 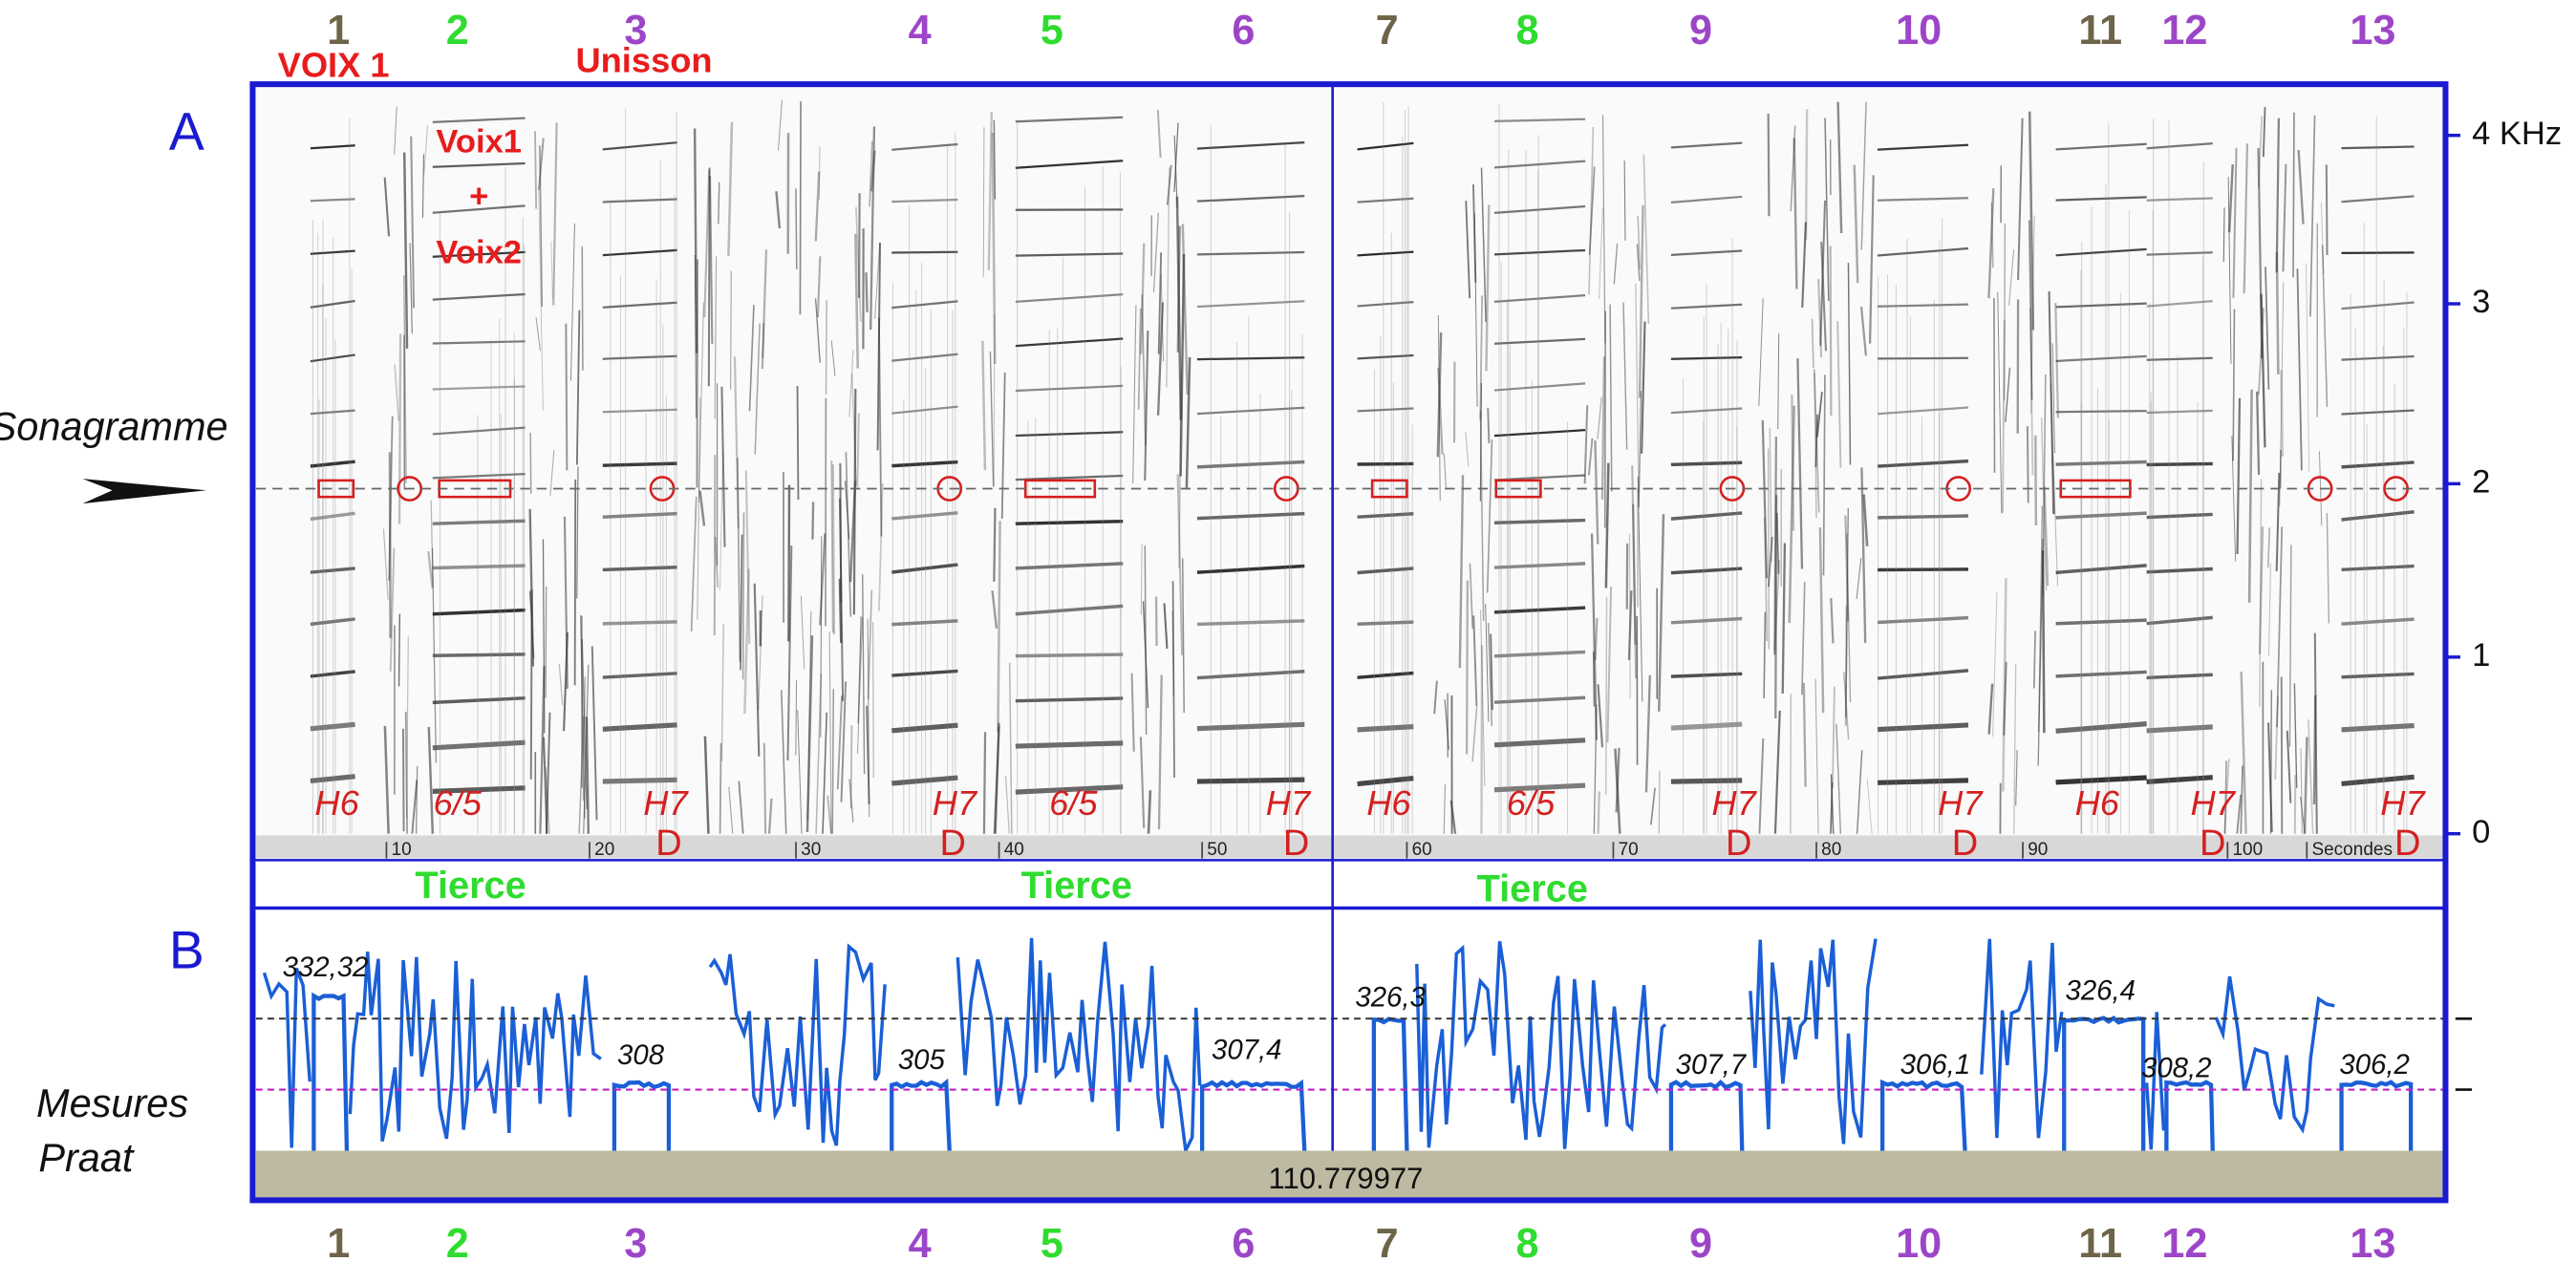 What do you see at coordinates (2517, 134) in the screenshot?
I see `freq-label: 4 KHz` at bounding box center [2517, 134].